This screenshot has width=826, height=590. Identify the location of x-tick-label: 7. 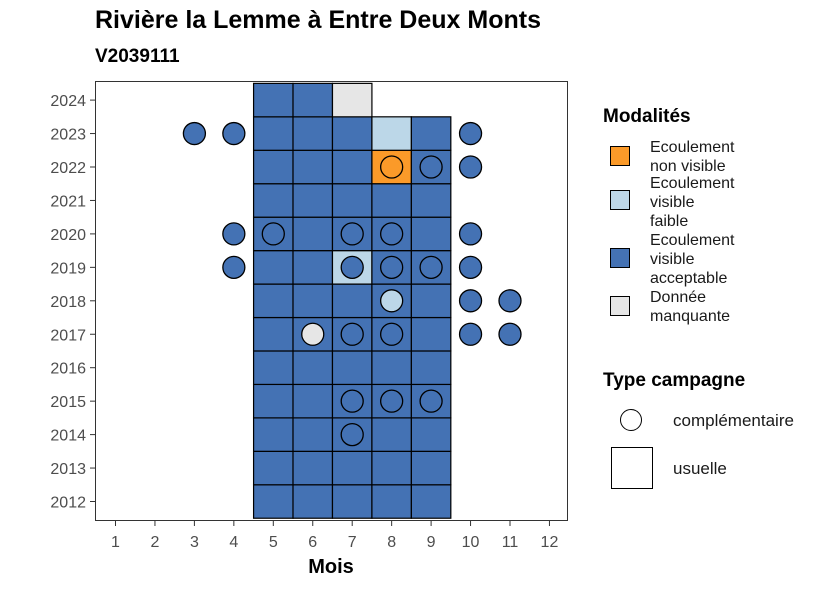
(352, 542).